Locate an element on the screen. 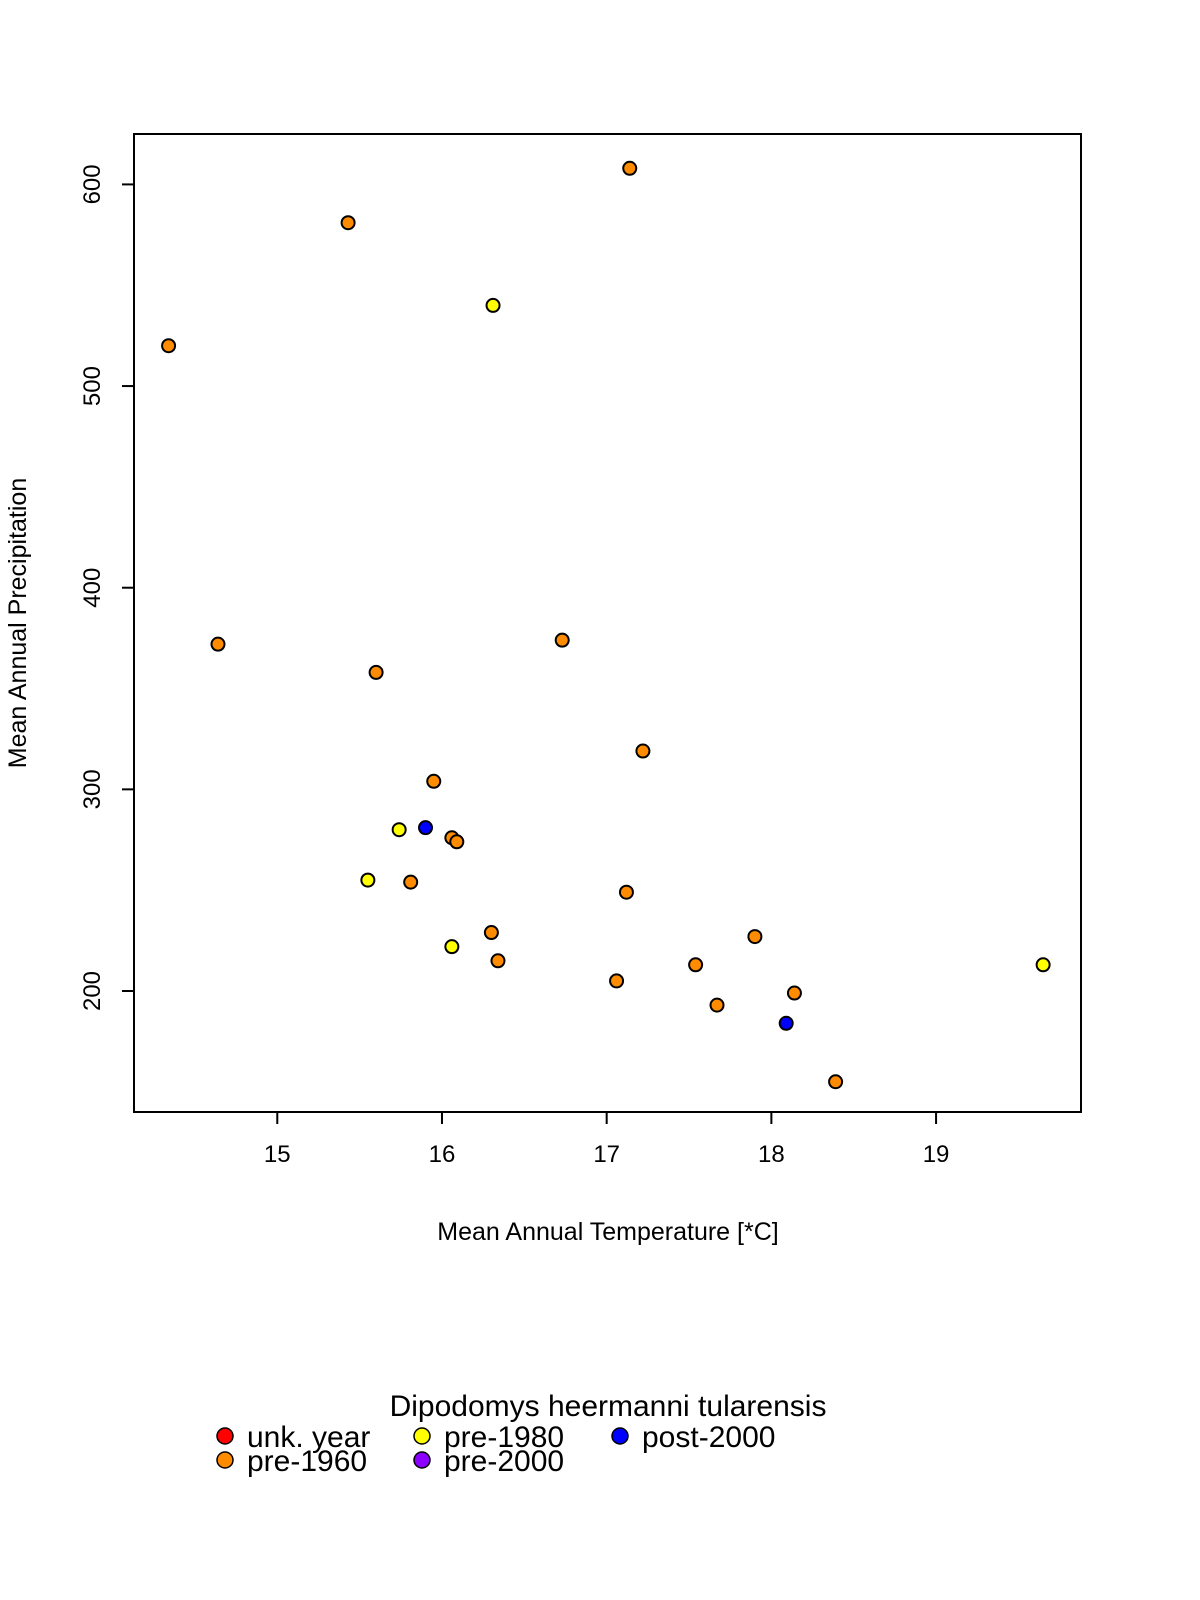  y-axis-label: Mean Annual Precipitation is located at coordinates (18, 623).